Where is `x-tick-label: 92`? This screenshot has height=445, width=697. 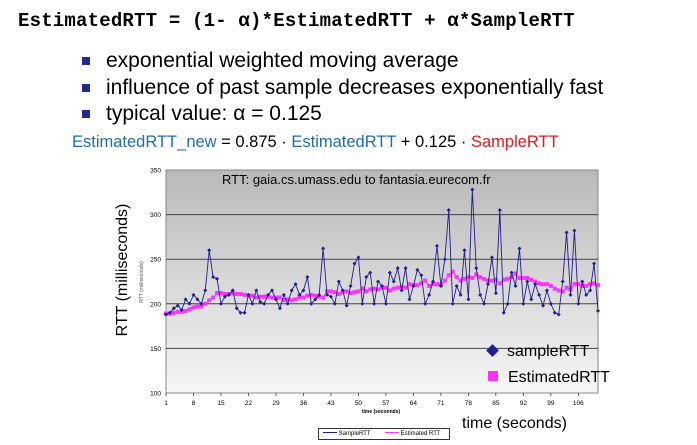 x-tick-label: 92 is located at coordinates (524, 403).